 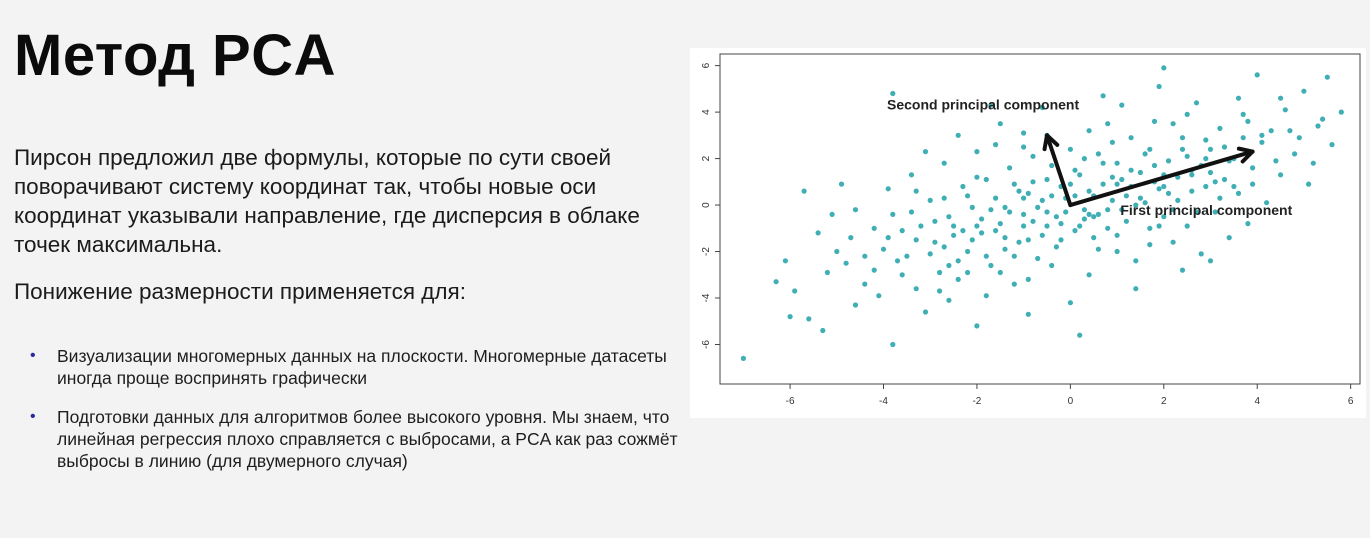 What do you see at coordinates (1206, 210) in the screenshot?
I see `arrow-label: First principal component` at bounding box center [1206, 210].